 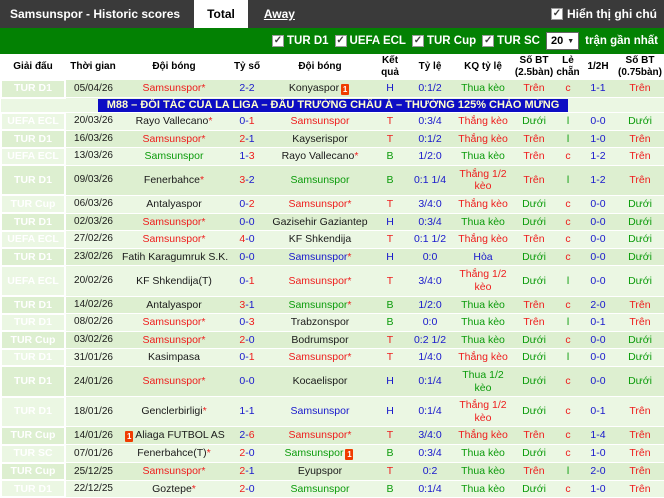 What do you see at coordinates (174, 435) in the screenshot?
I see `home-team: 1 Aliaga FUTBOL AS` at bounding box center [174, 435].